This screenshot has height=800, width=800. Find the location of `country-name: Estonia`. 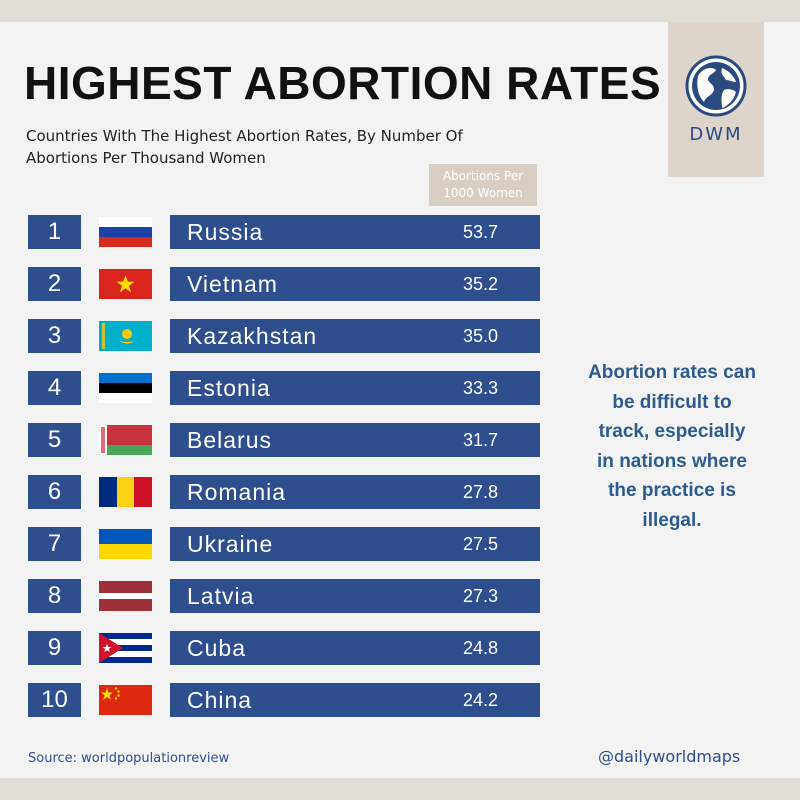

country-name: Estonia is located at coordinates (229, 388).